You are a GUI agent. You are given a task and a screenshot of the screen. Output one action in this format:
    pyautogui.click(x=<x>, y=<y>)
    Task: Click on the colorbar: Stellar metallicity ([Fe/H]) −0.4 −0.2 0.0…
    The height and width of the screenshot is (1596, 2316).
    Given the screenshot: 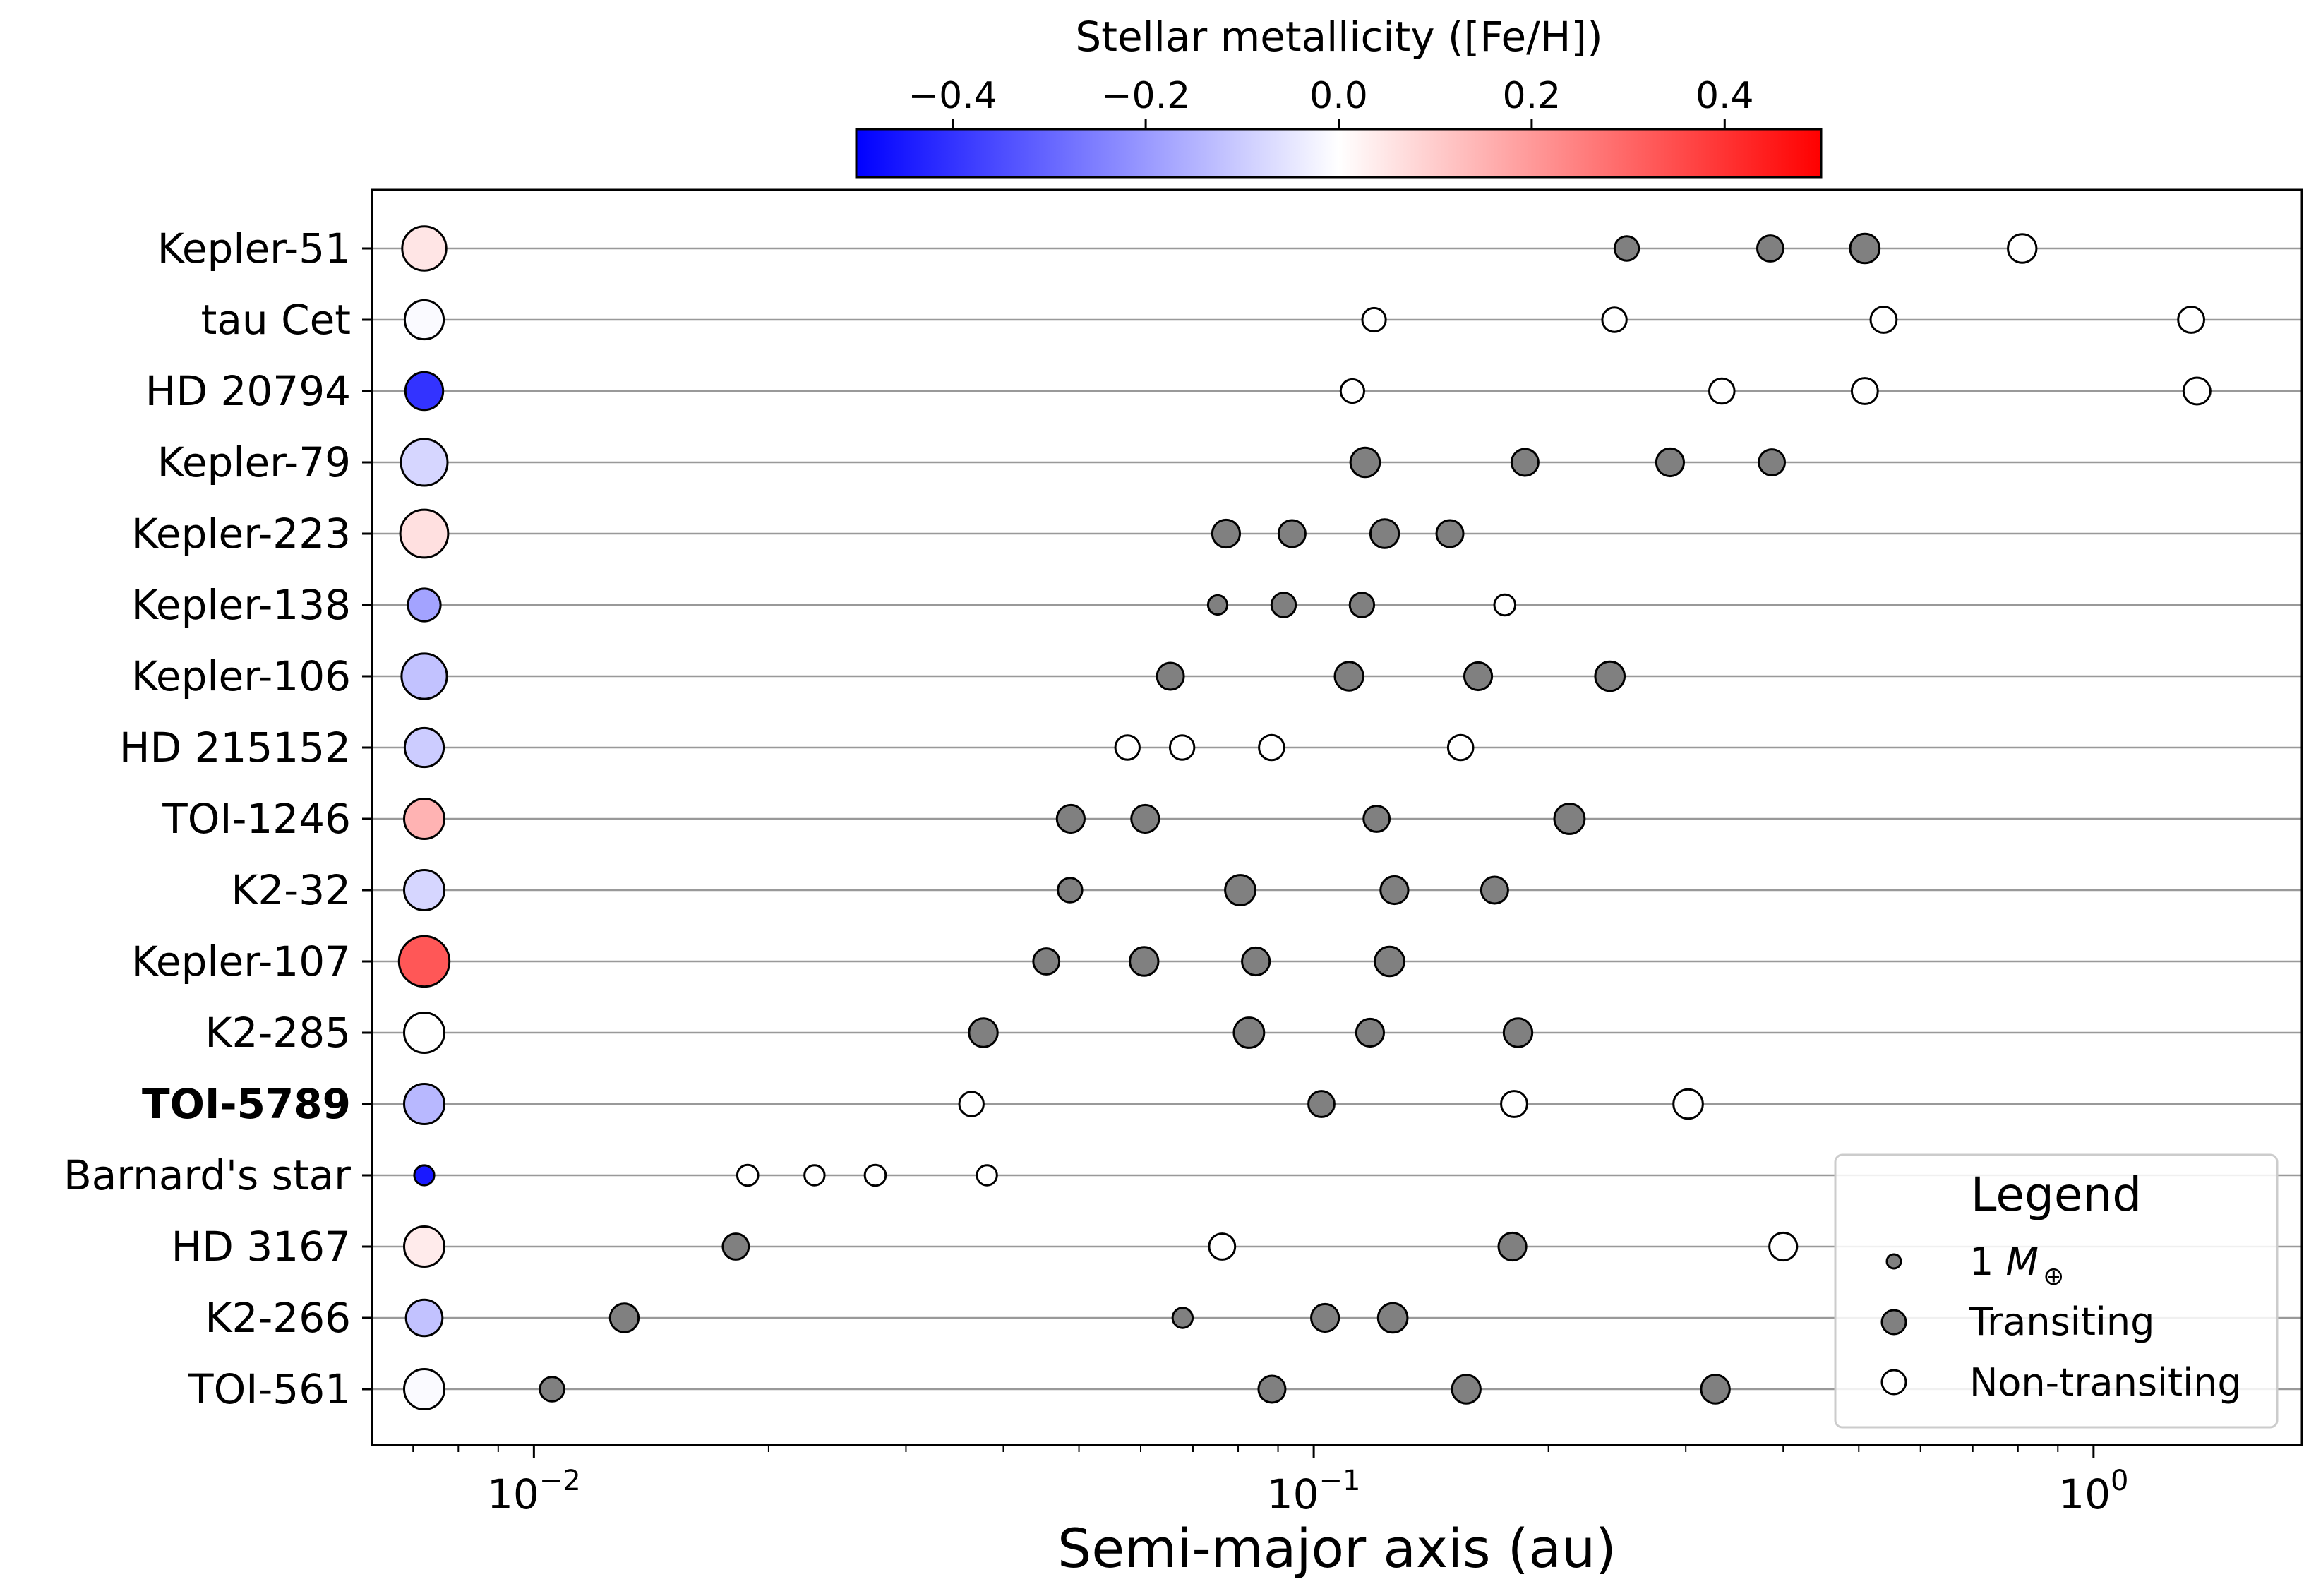 What is the action you would take?
    pyautogui.click(x=1339, y=96)
    